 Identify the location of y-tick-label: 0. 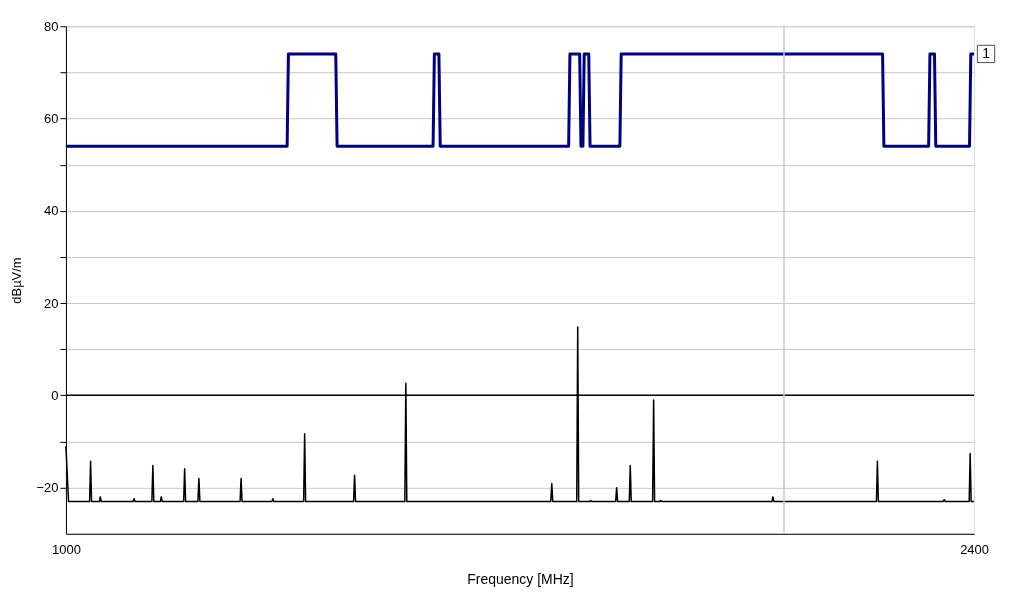
(55, 395).